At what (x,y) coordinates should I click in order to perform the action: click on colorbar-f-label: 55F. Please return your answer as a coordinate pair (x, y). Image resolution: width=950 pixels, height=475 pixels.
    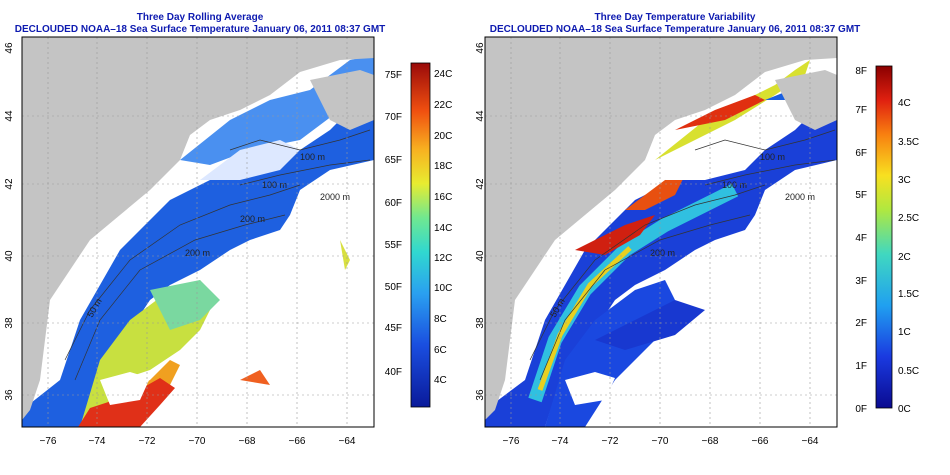
    Looking at the image, I should click on (393, 245).